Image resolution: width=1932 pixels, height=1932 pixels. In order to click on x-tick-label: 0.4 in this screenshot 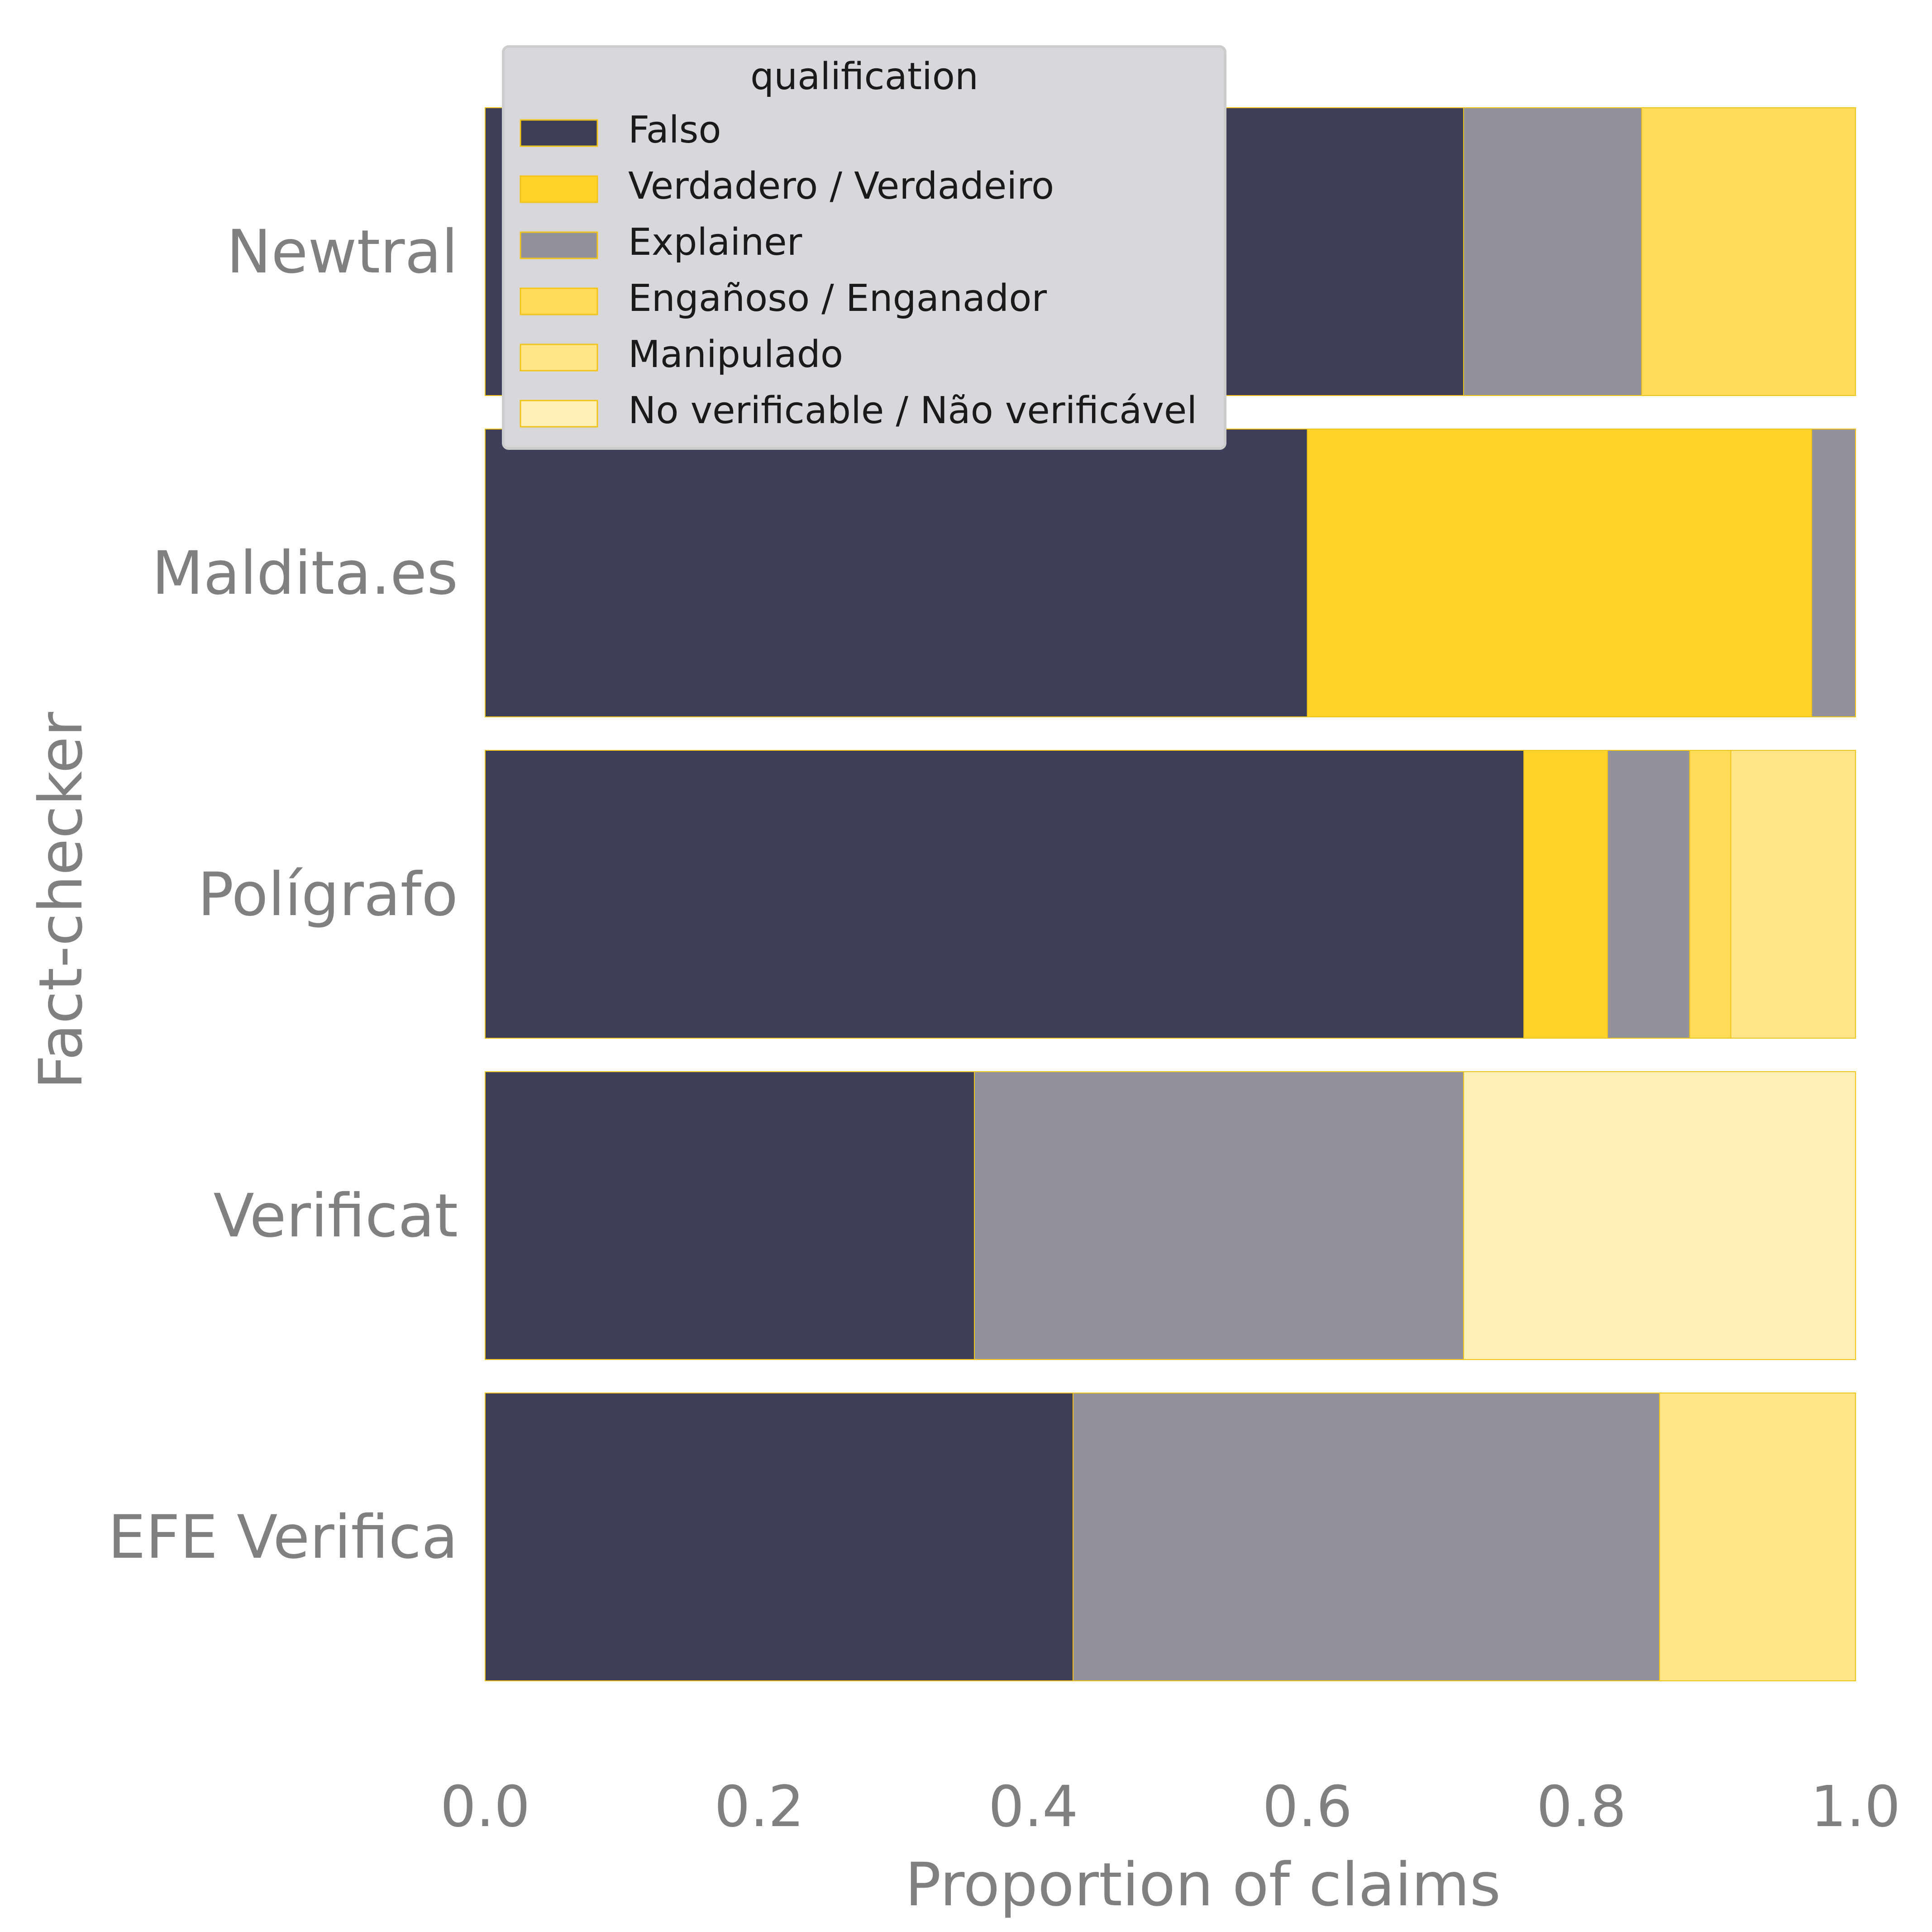, I will do `click(1033, 1807)`.